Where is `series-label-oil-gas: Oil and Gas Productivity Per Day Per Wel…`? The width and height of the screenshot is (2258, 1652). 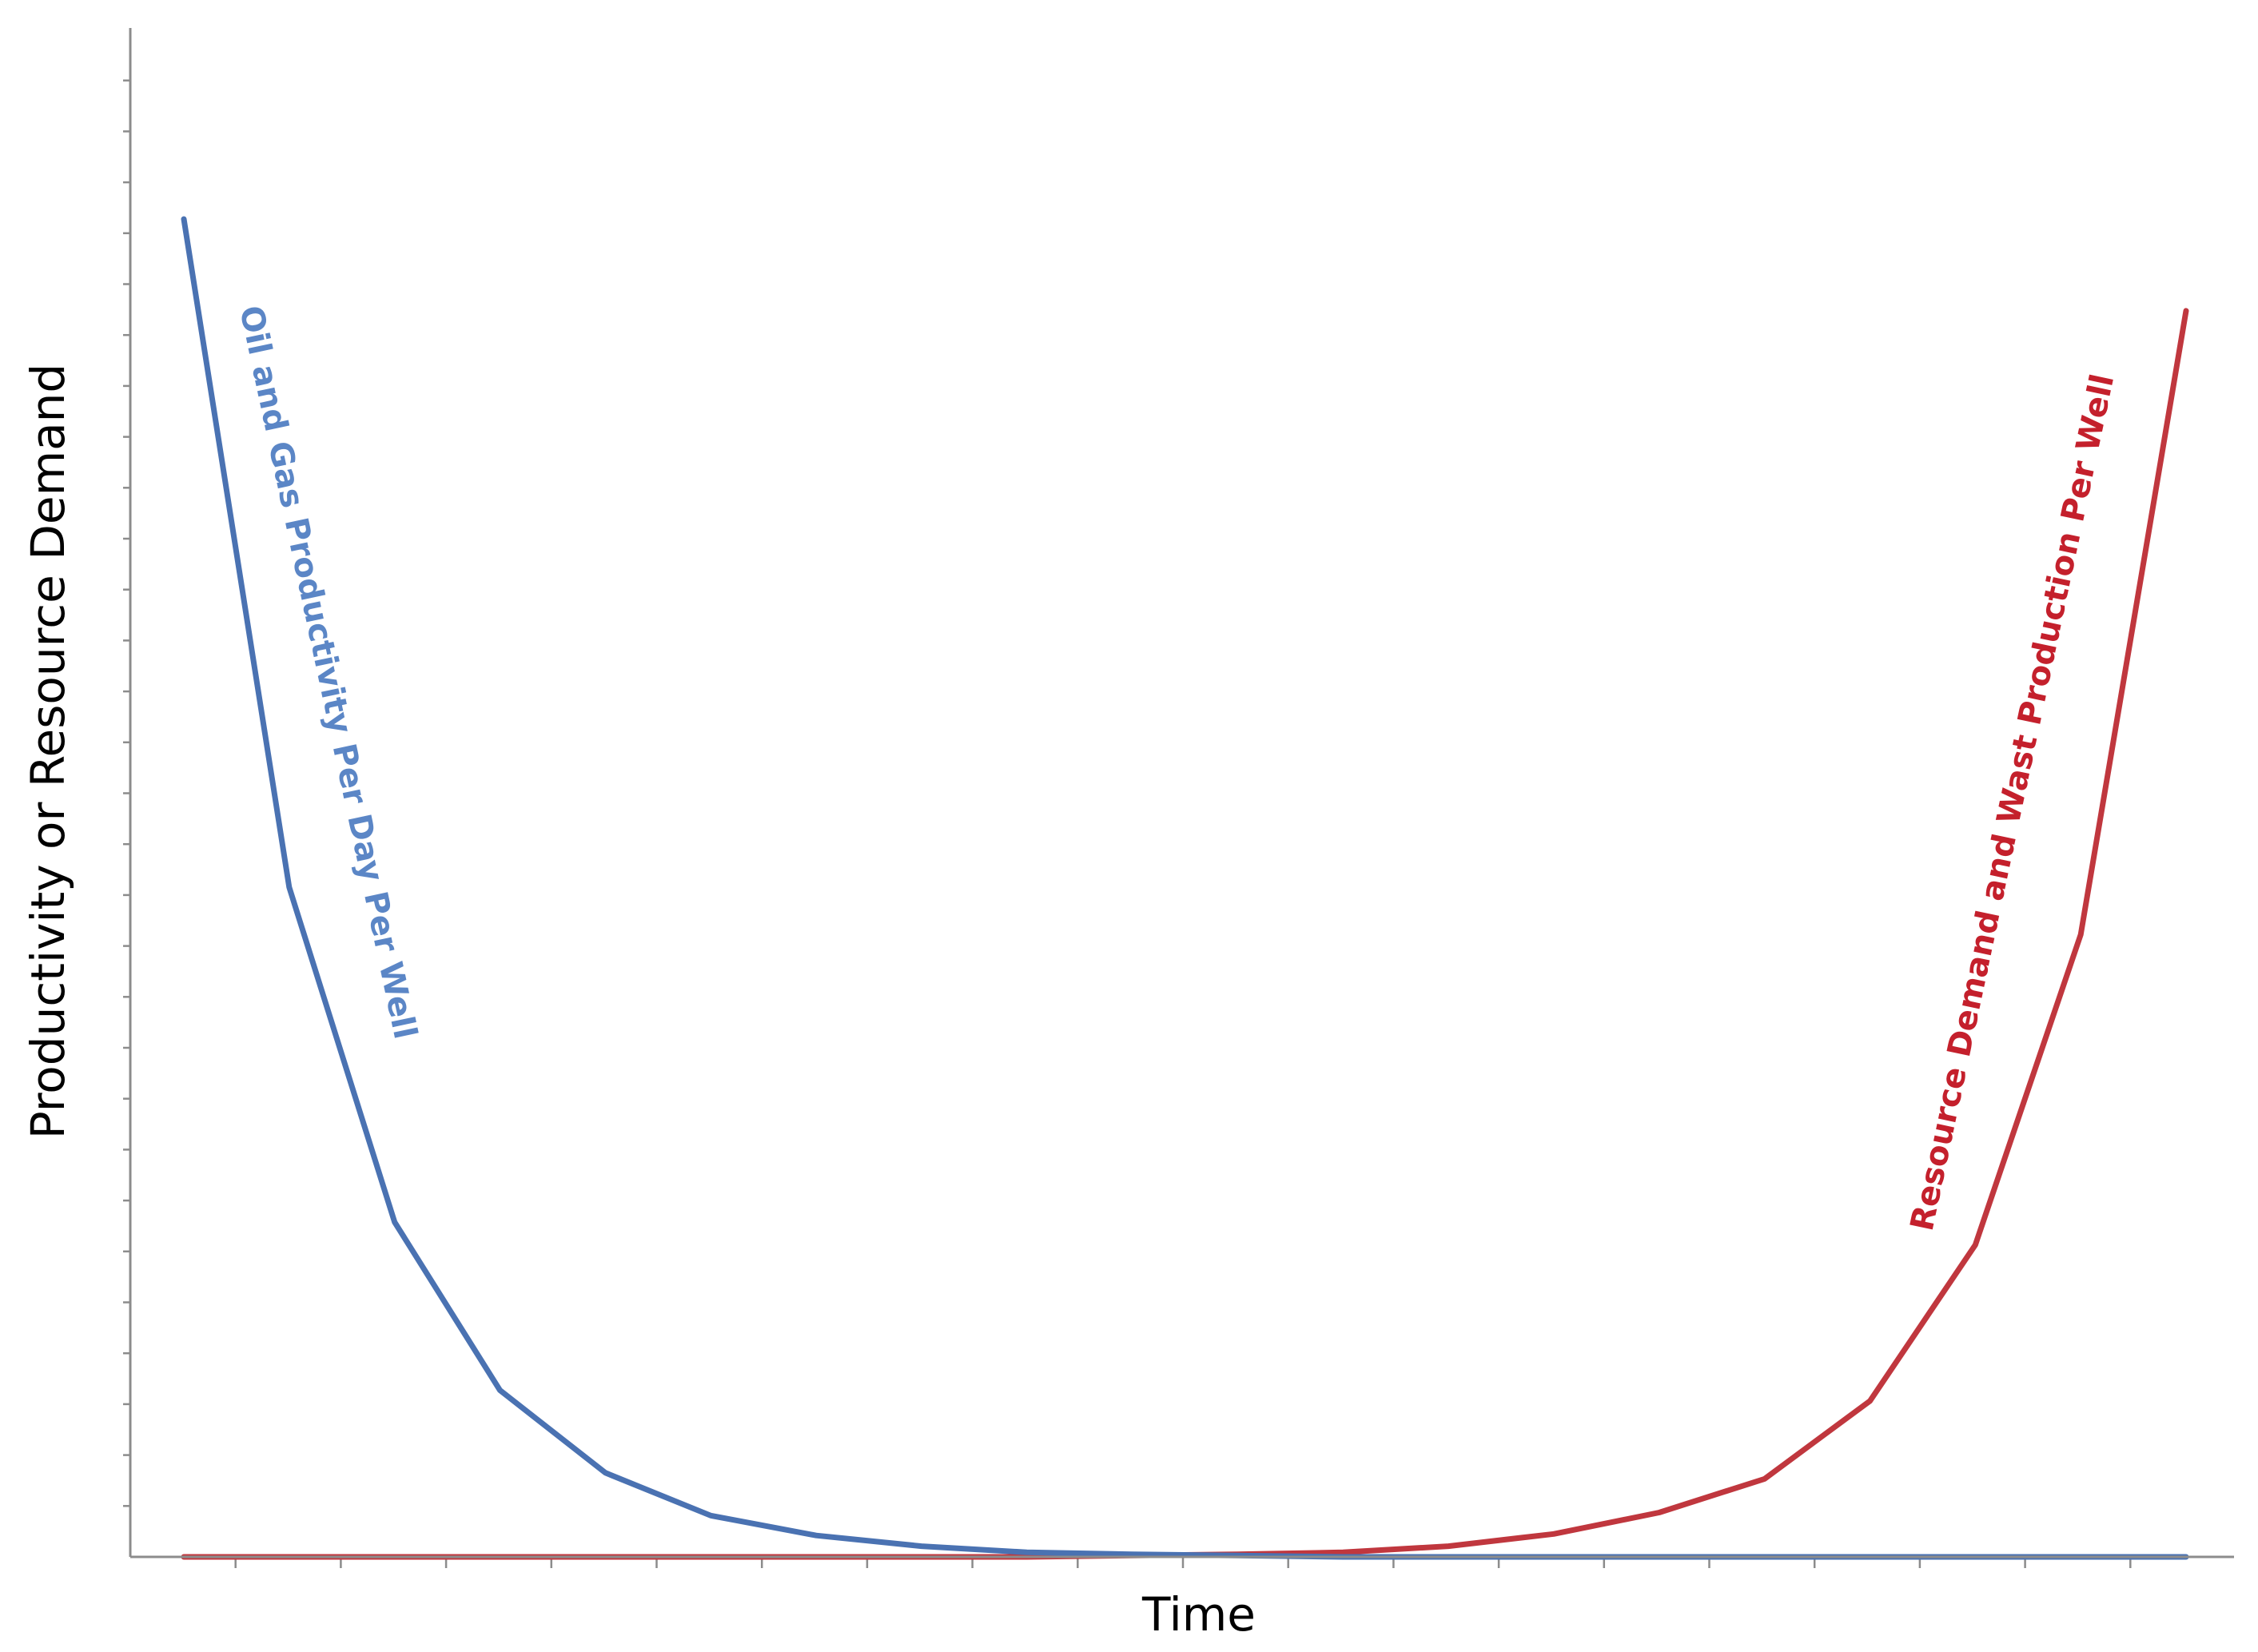
series-label-oil-gas: Oil and Gas Productivity Per Day Per Wel… is located at coordinates (328, 673).